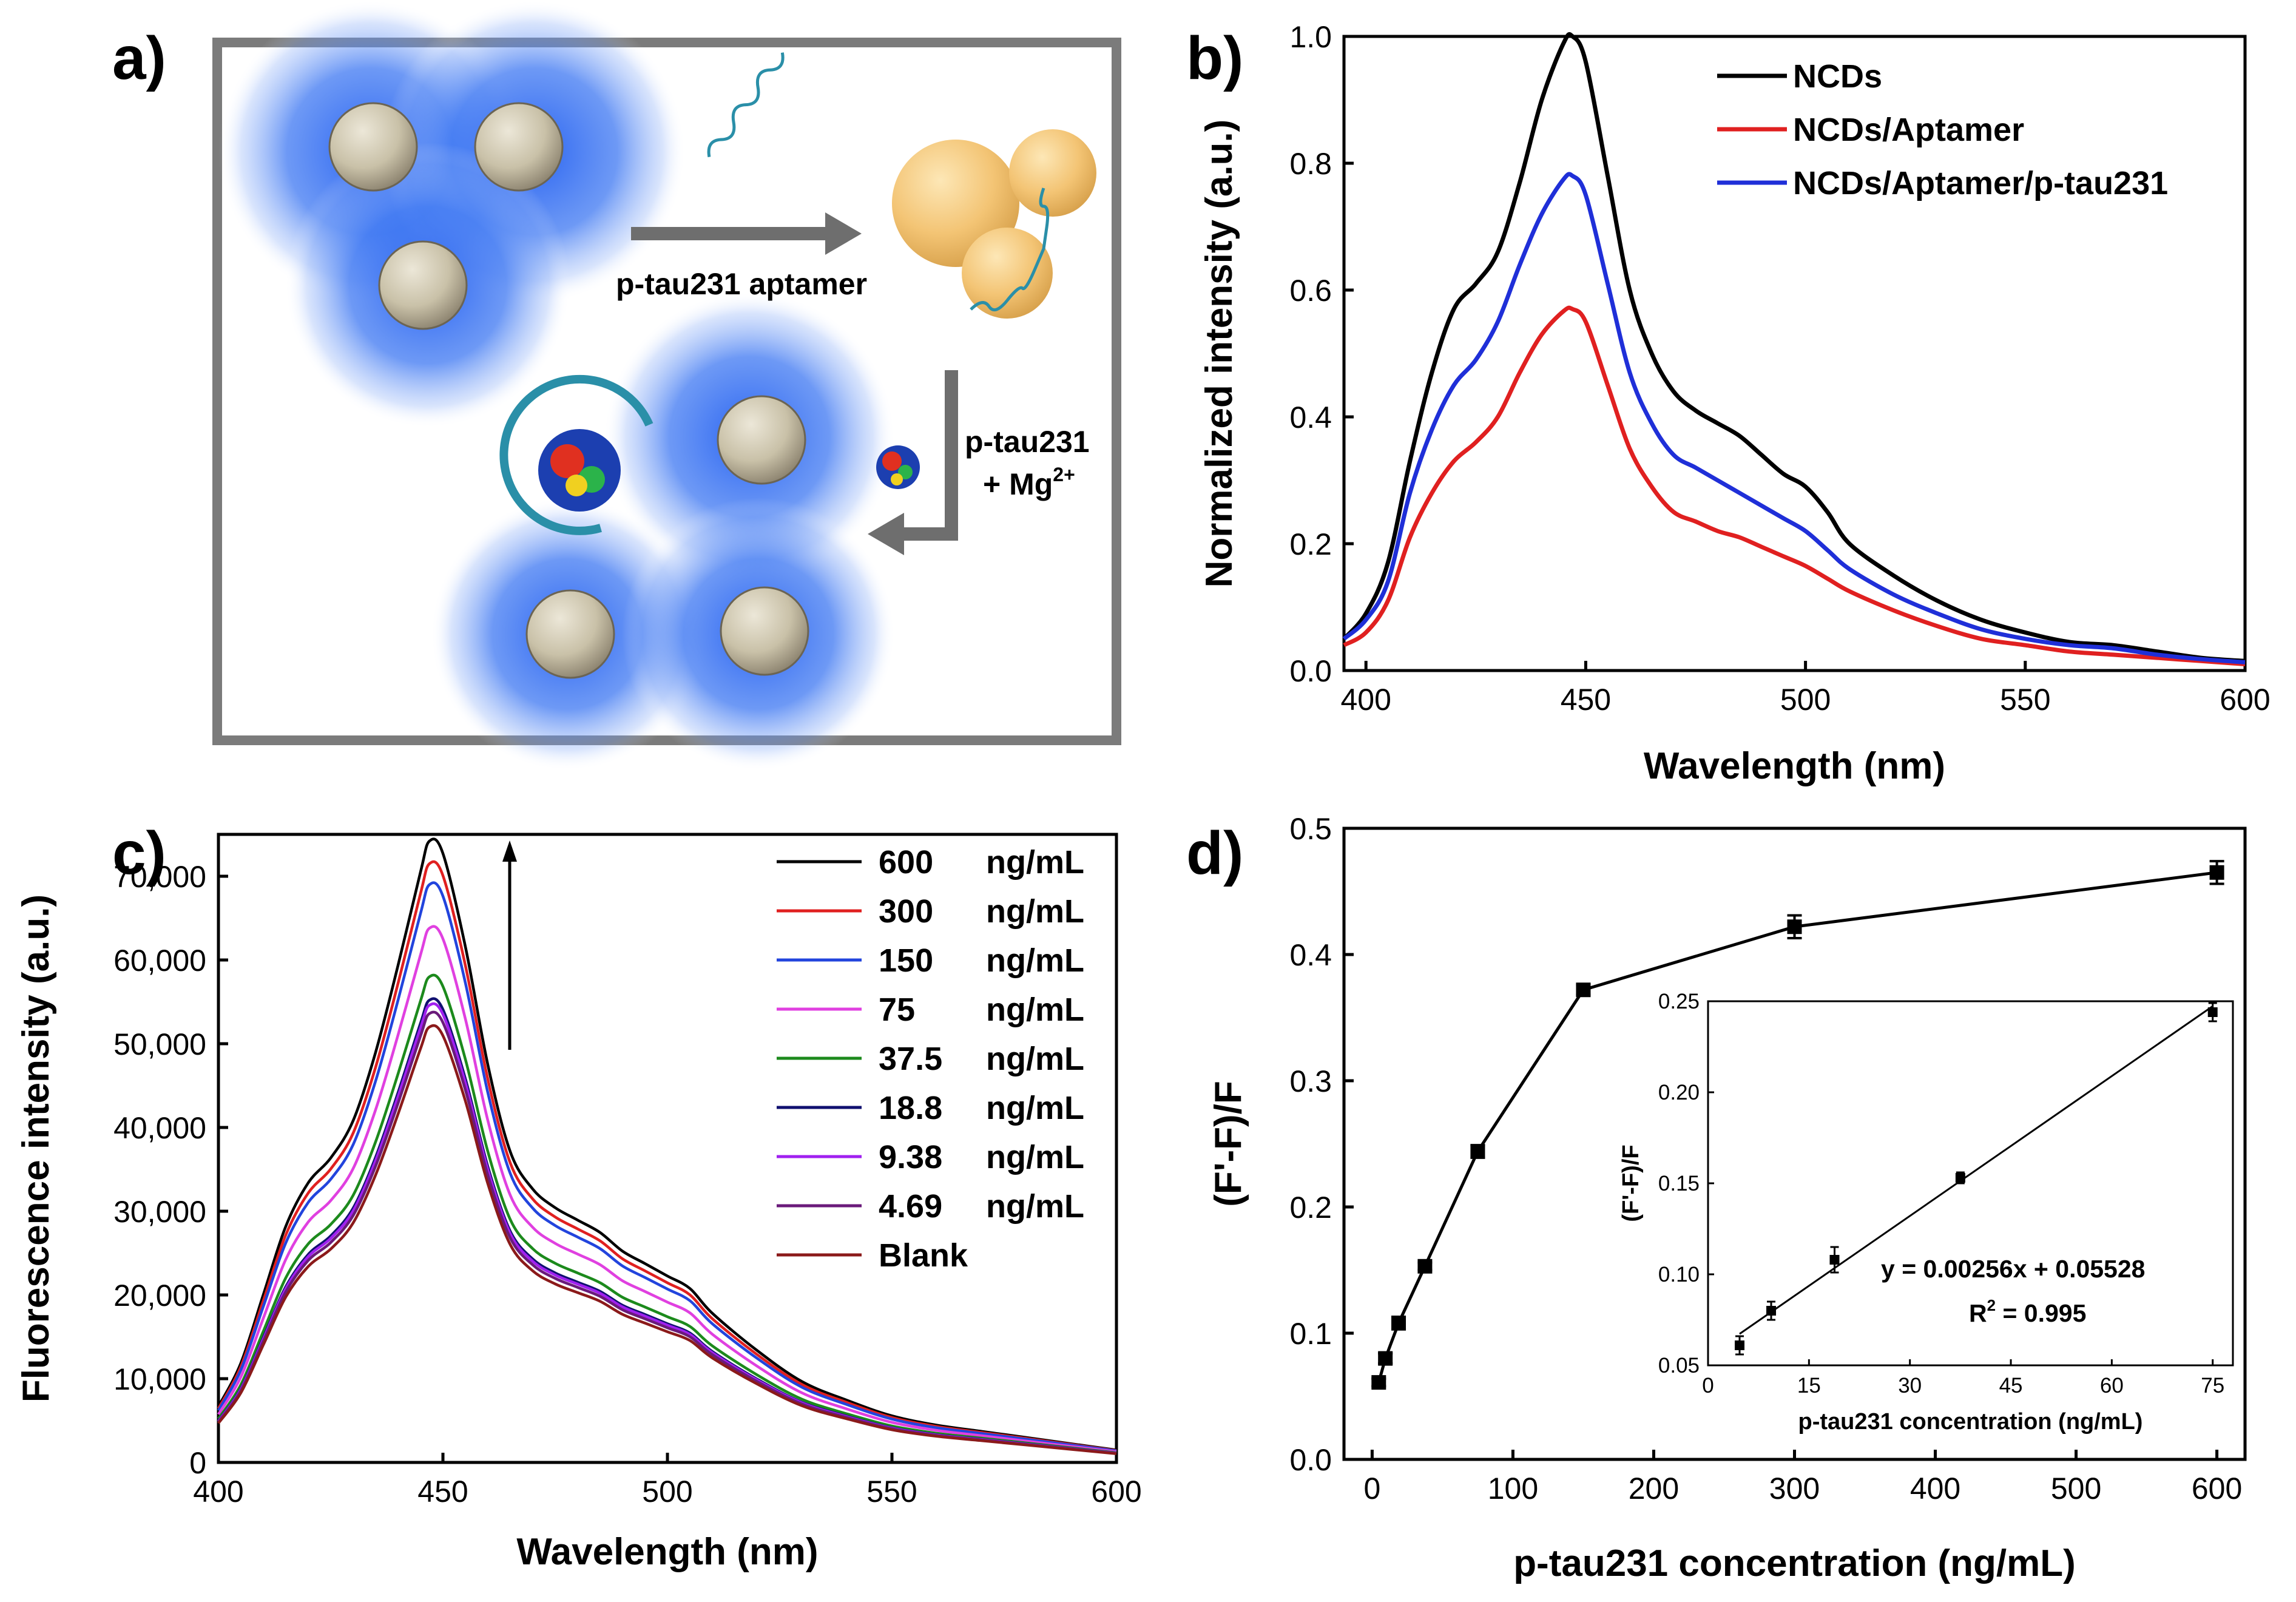  Describe the element at coordinates (159, 961) in the screenshot. I see `y-tick-label: 60,000` at that location.